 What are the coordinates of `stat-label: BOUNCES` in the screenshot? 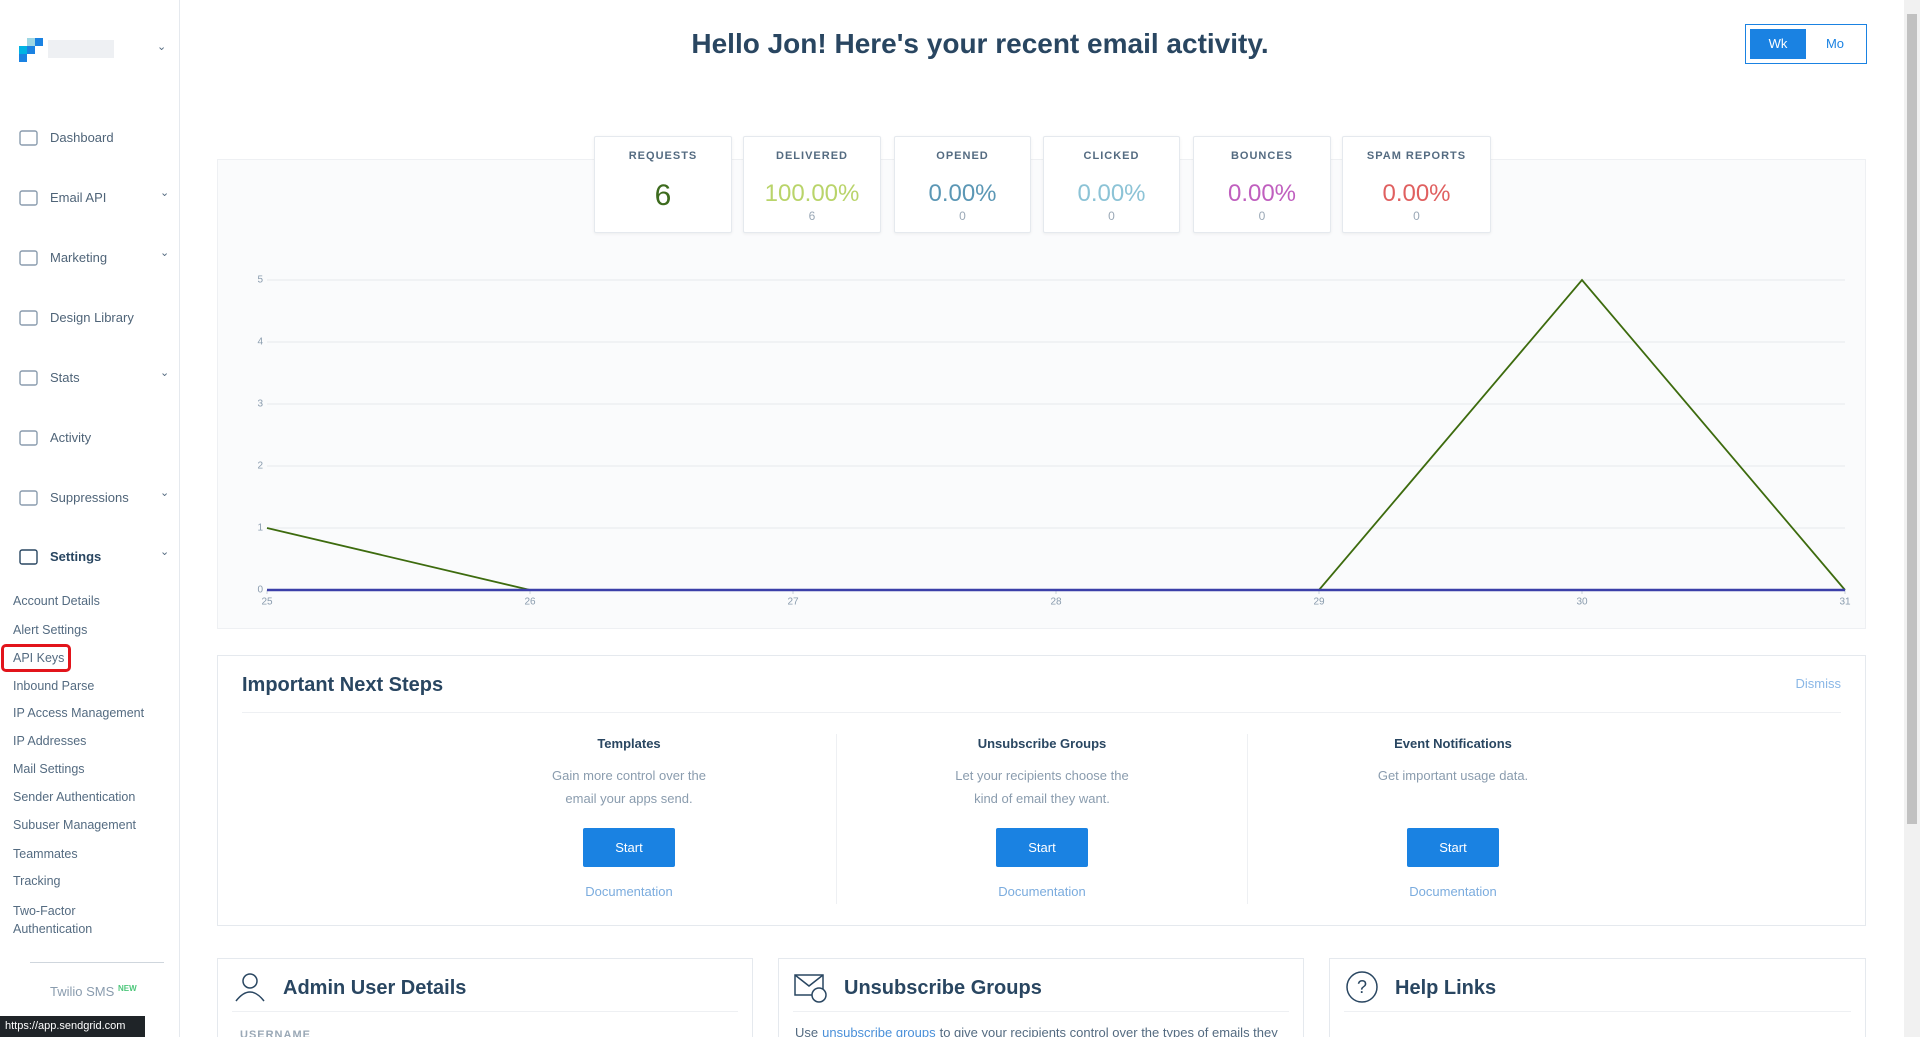 It's located at (1261, 156).